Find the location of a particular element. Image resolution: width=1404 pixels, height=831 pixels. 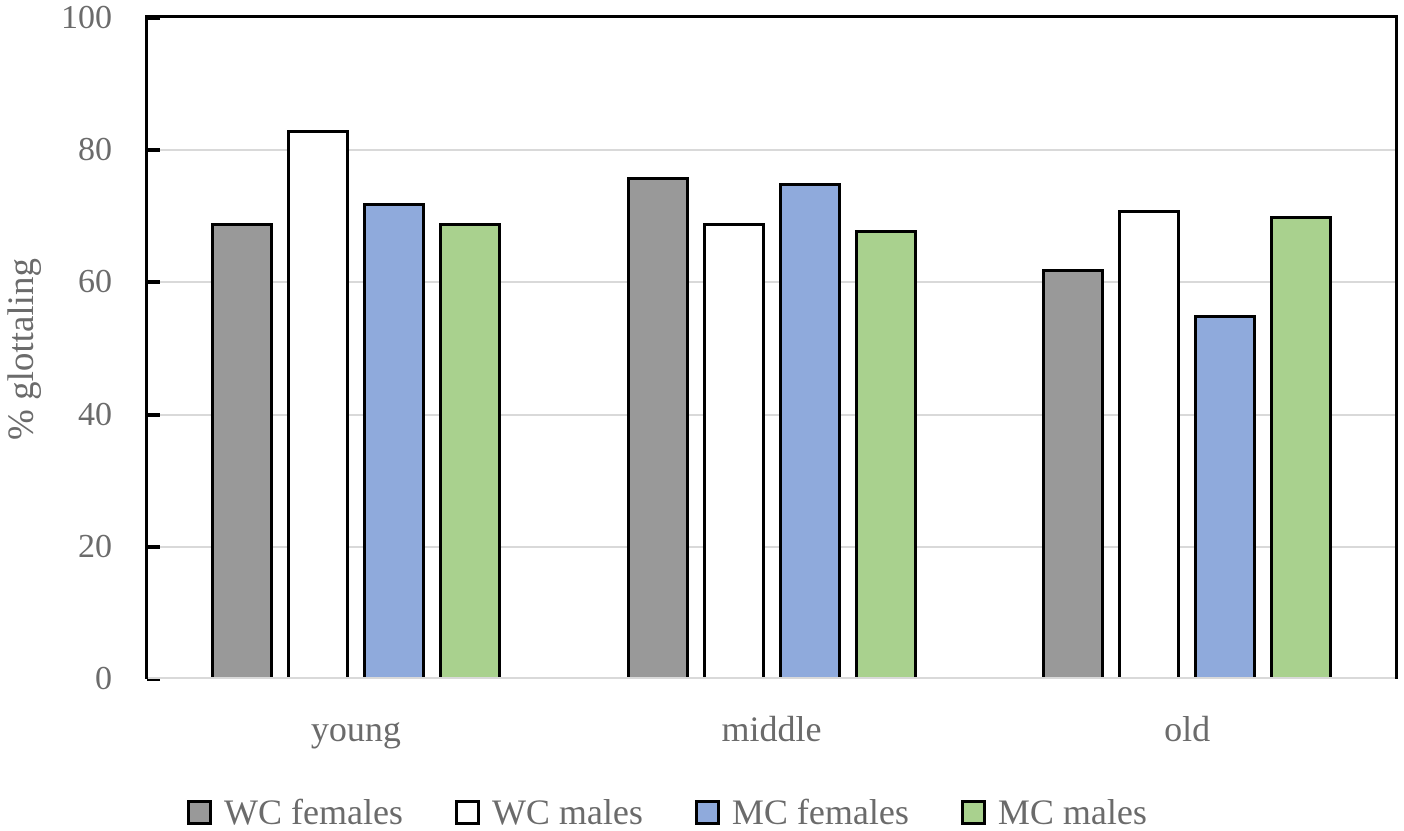

legend-swatch-wc-males is located at coordinates (467, 812).